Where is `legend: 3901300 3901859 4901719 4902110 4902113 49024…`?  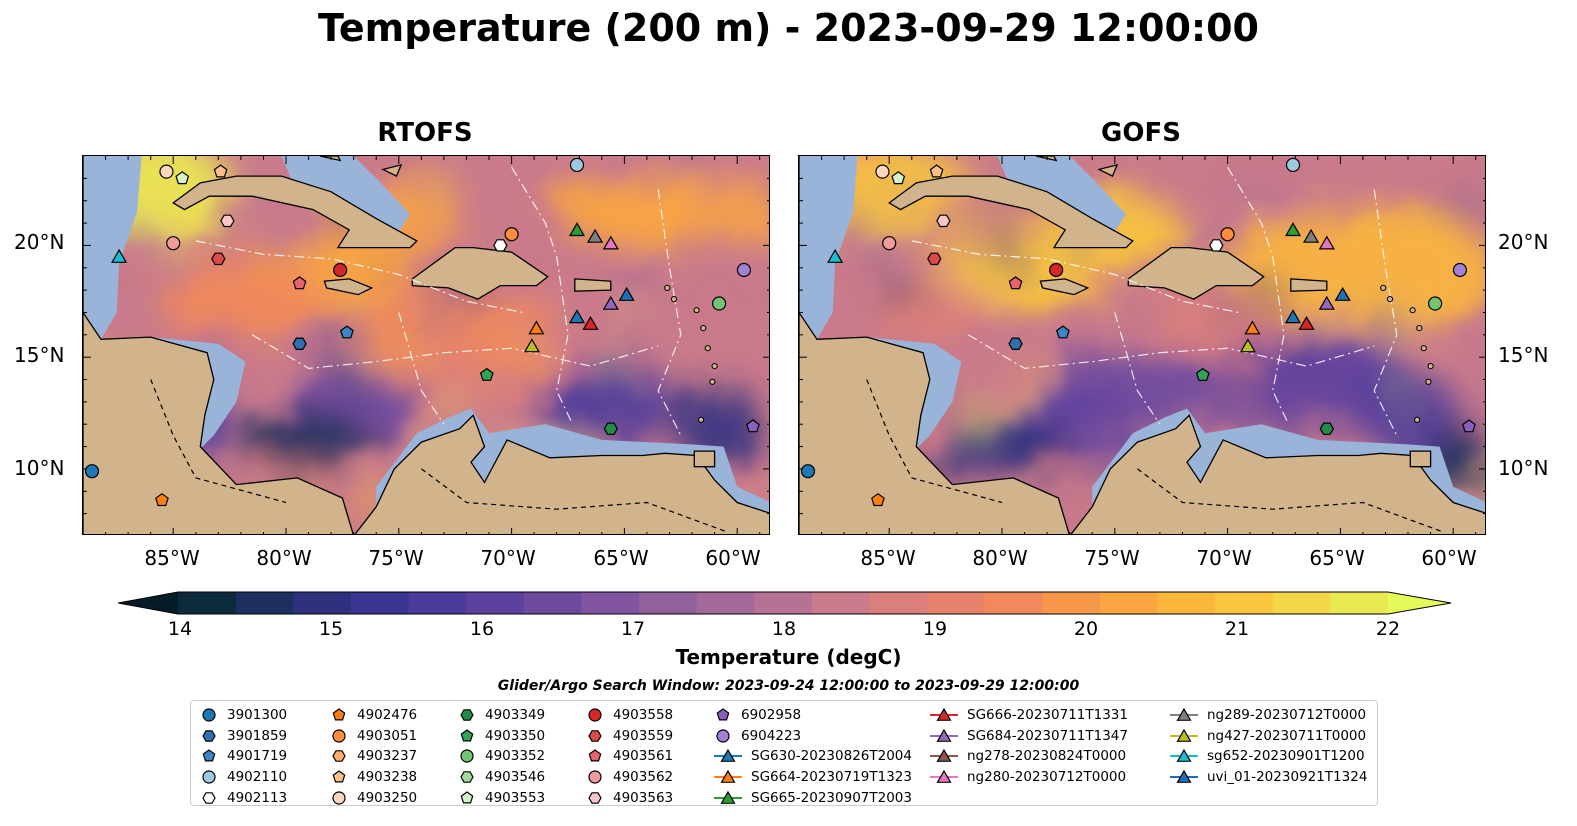
legend: 3901300 3901859 4901719 4902110 4902113 49024… is located at coordinates (784, 753).